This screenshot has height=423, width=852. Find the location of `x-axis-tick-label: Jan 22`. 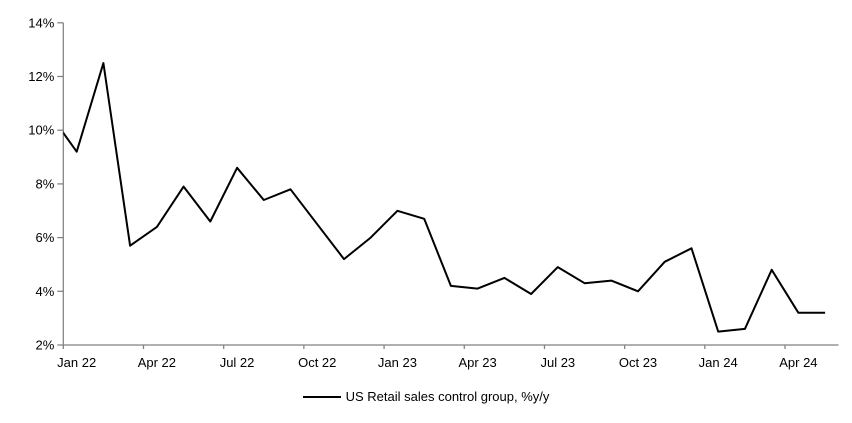

x-axis-tick-label: Jan 22 is located at coordinates (76, 362).